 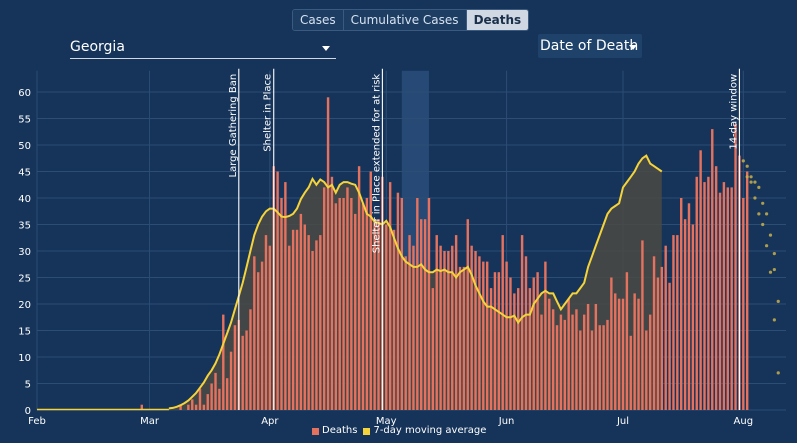 What do you see at coordinates (622, 421) in the screenshot?
I see `x-tick-label: Jul` at bounding box center [622, 421].